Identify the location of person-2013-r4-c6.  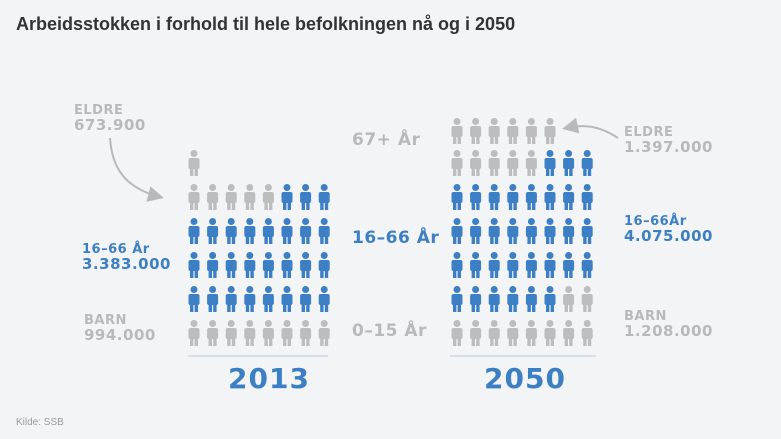
(306, 299).